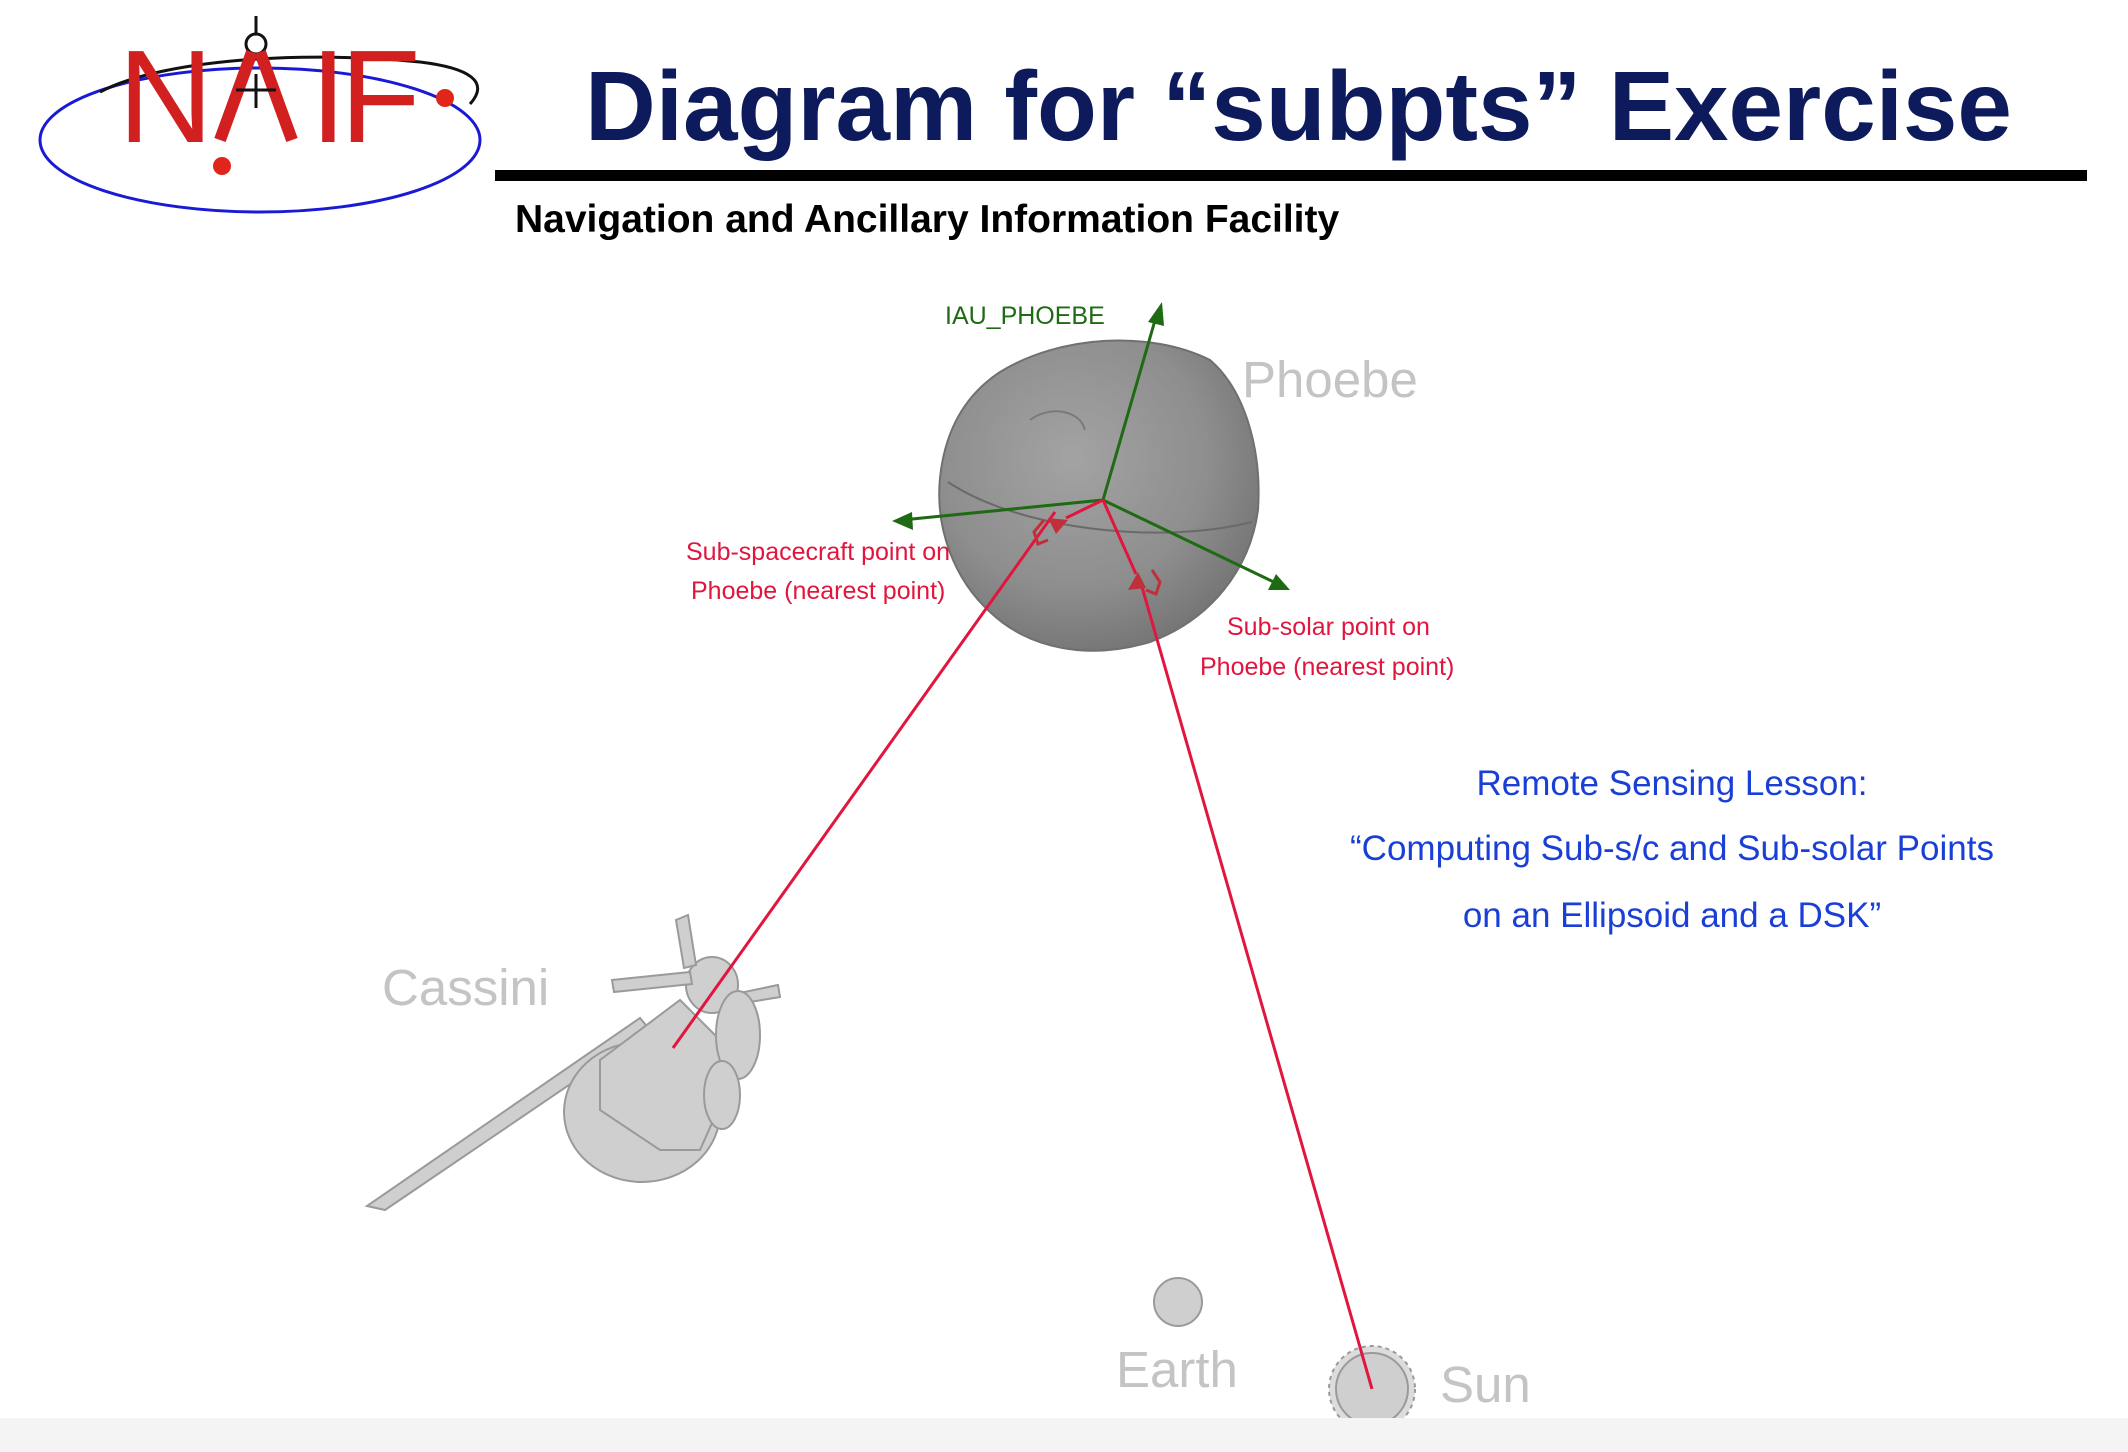  I want to click on sub-solar-label-line2: Phoebe (nearest point), so click(1327, 667).